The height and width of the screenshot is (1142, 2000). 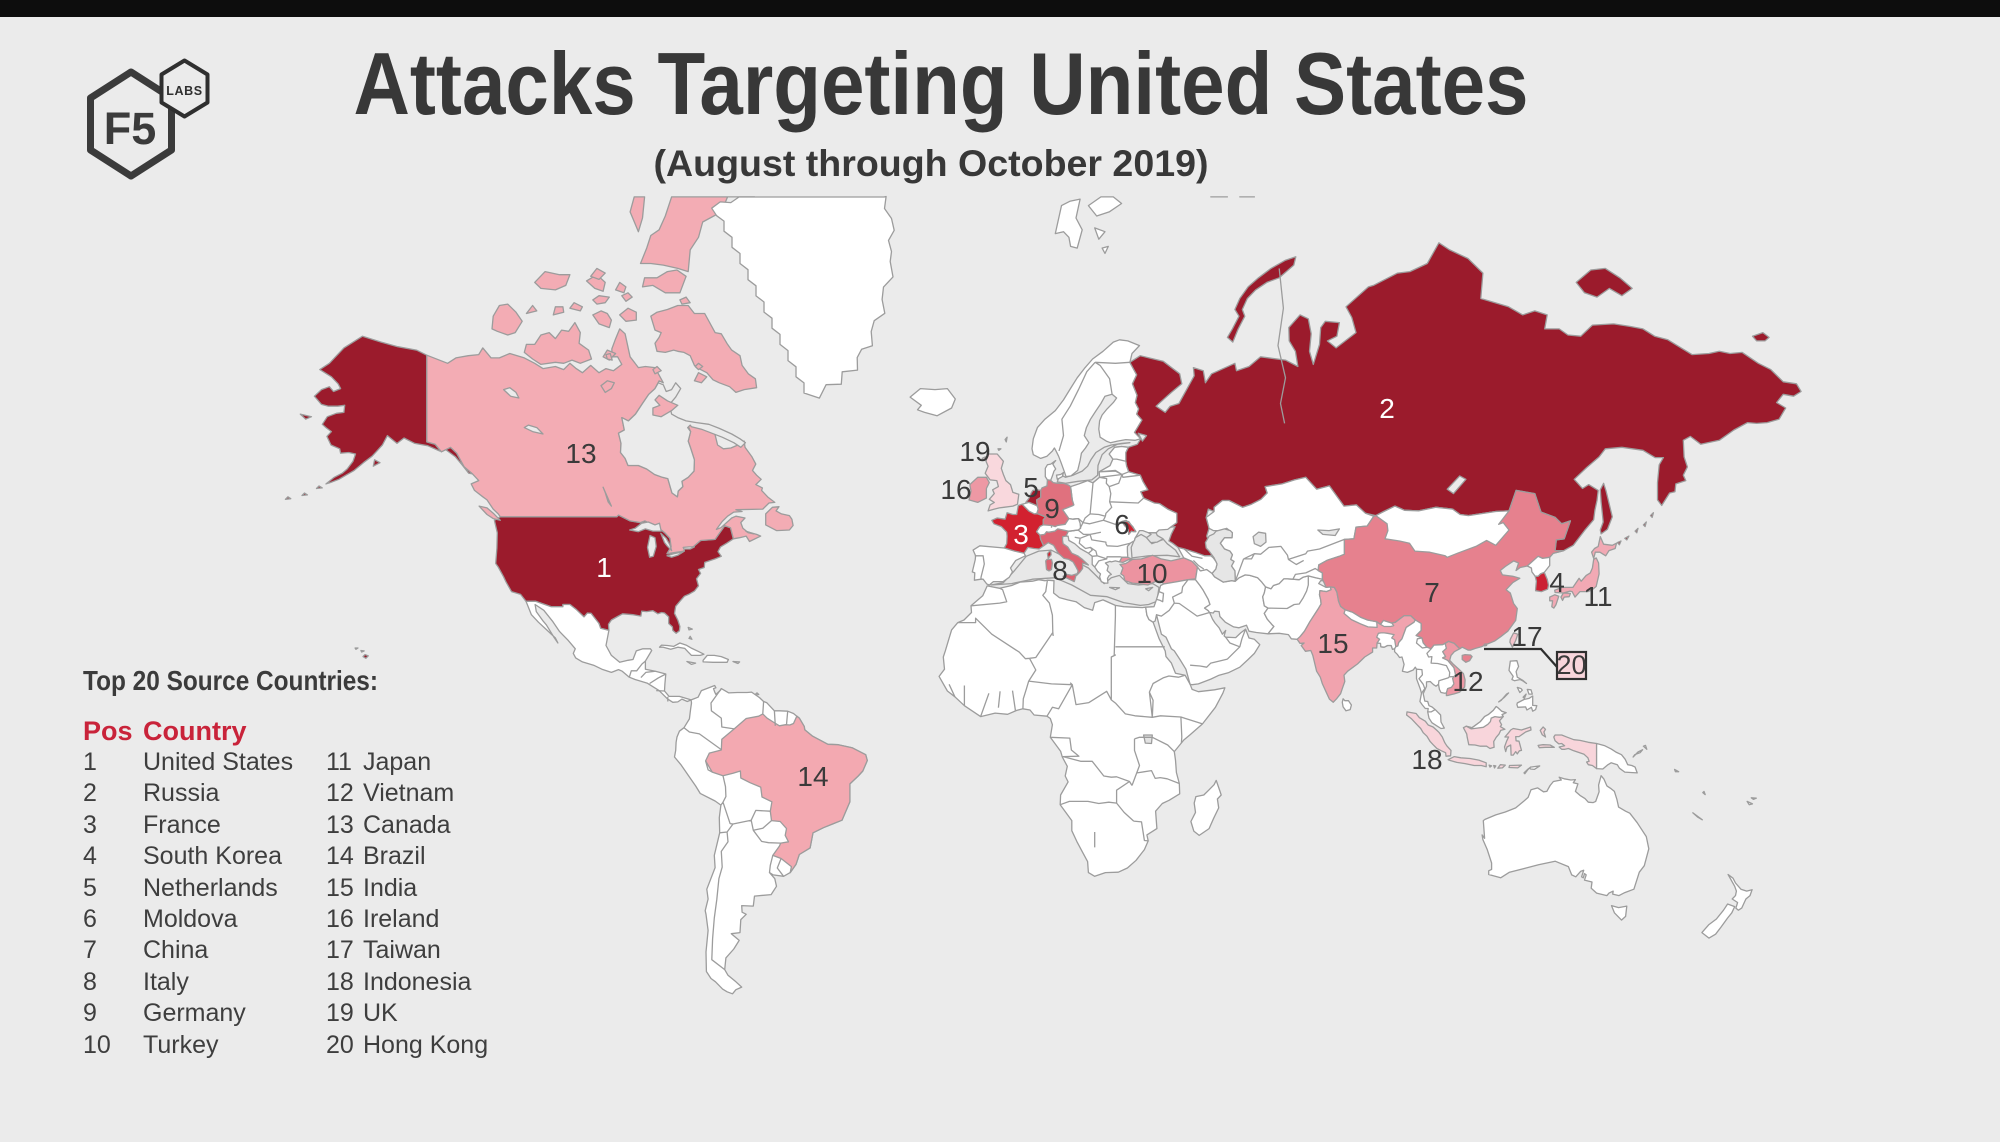 What do you see at coordinates (166, 982) in the screenshot?
I see `svg-text: Italy` at bounding box center [166, 982].